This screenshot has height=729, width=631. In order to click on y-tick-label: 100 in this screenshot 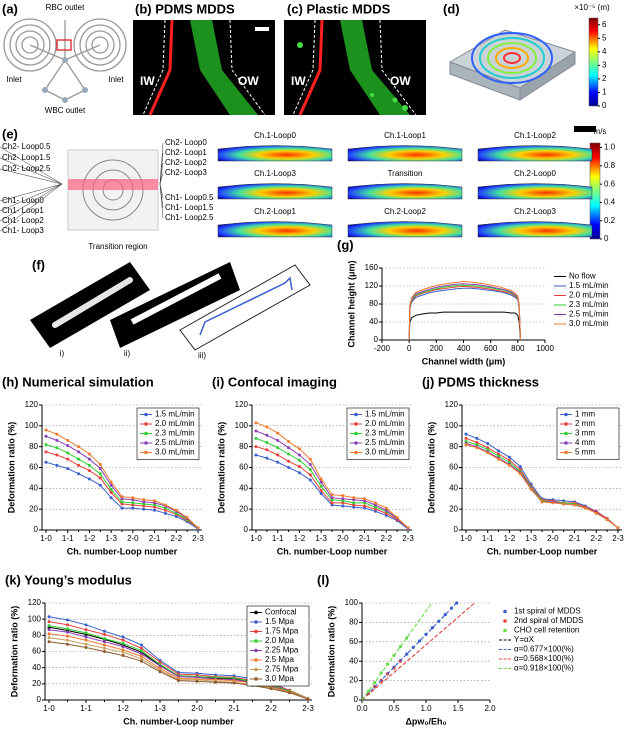, I will do `click(242, 425)`.